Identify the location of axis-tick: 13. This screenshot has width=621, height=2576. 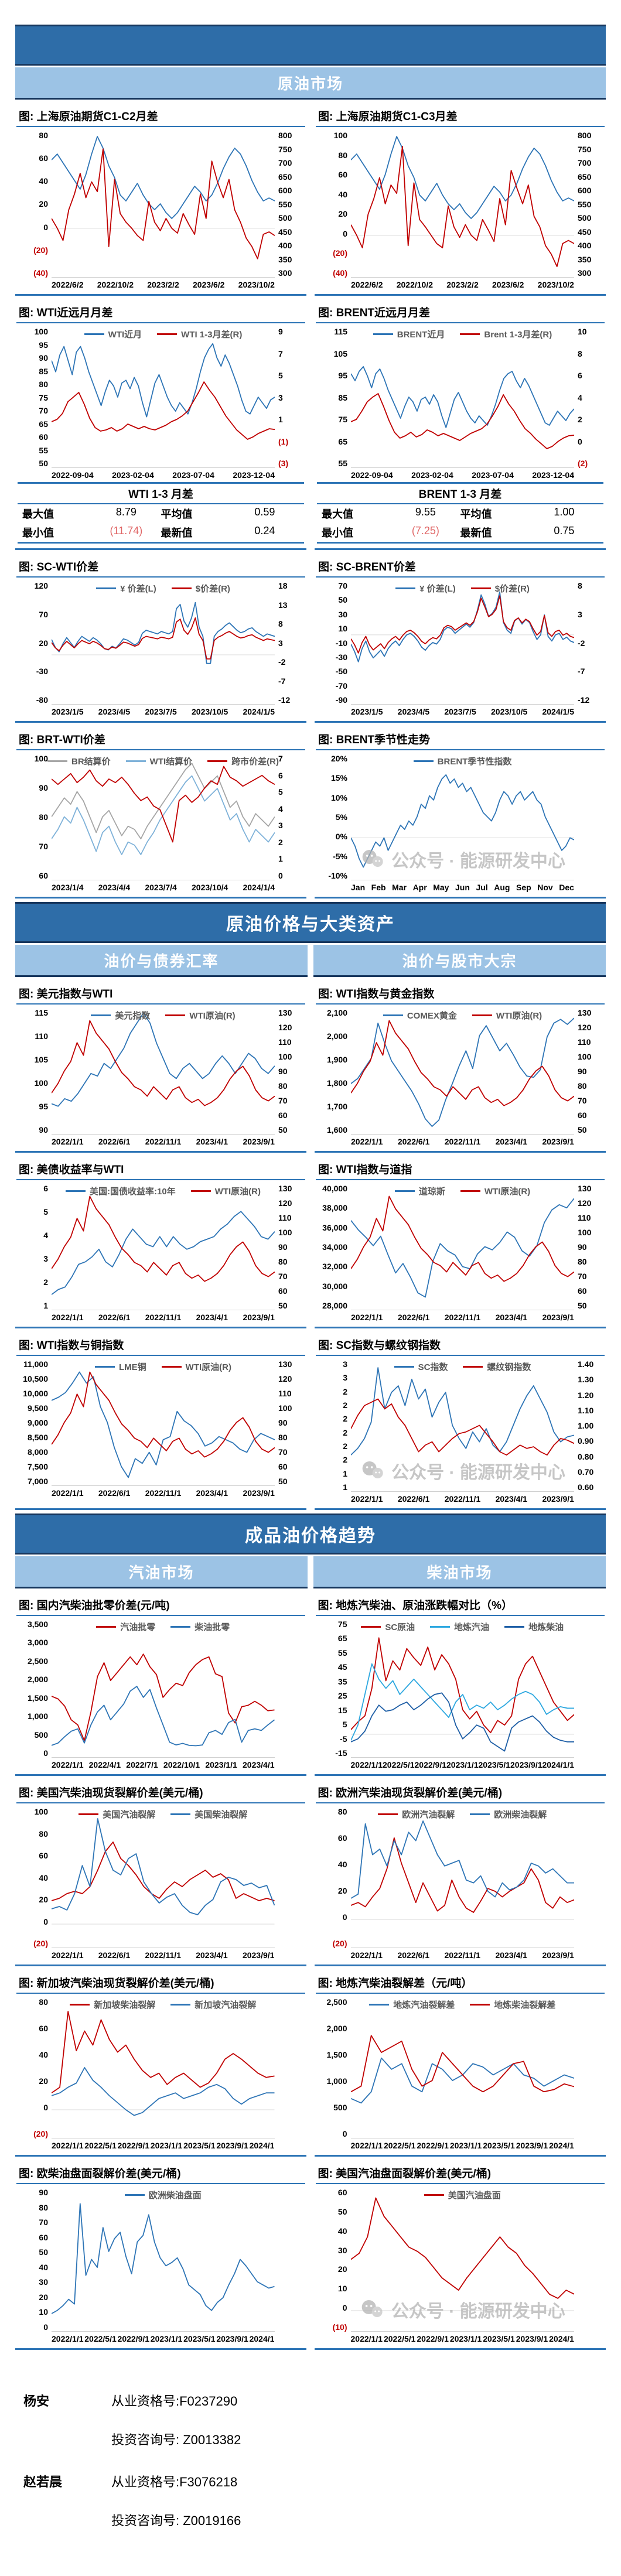
(283, 605).